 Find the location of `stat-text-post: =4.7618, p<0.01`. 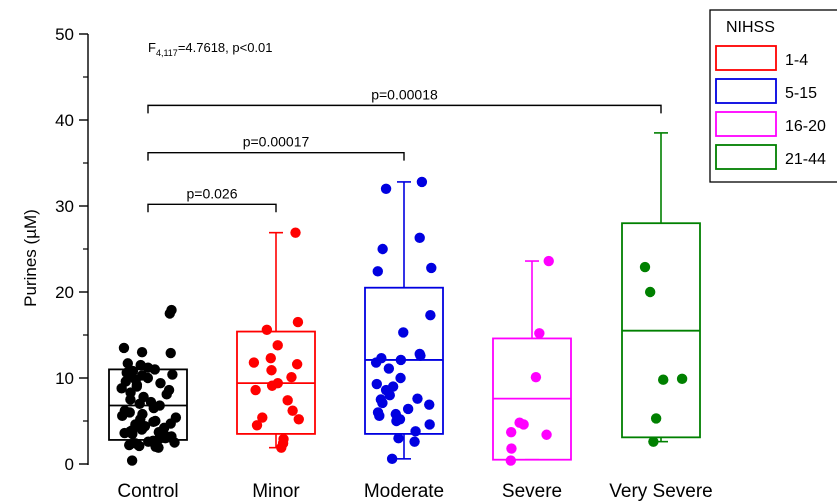

stat-text-post: =4.7618, p<0.01 is located at coordinates (225, 47).